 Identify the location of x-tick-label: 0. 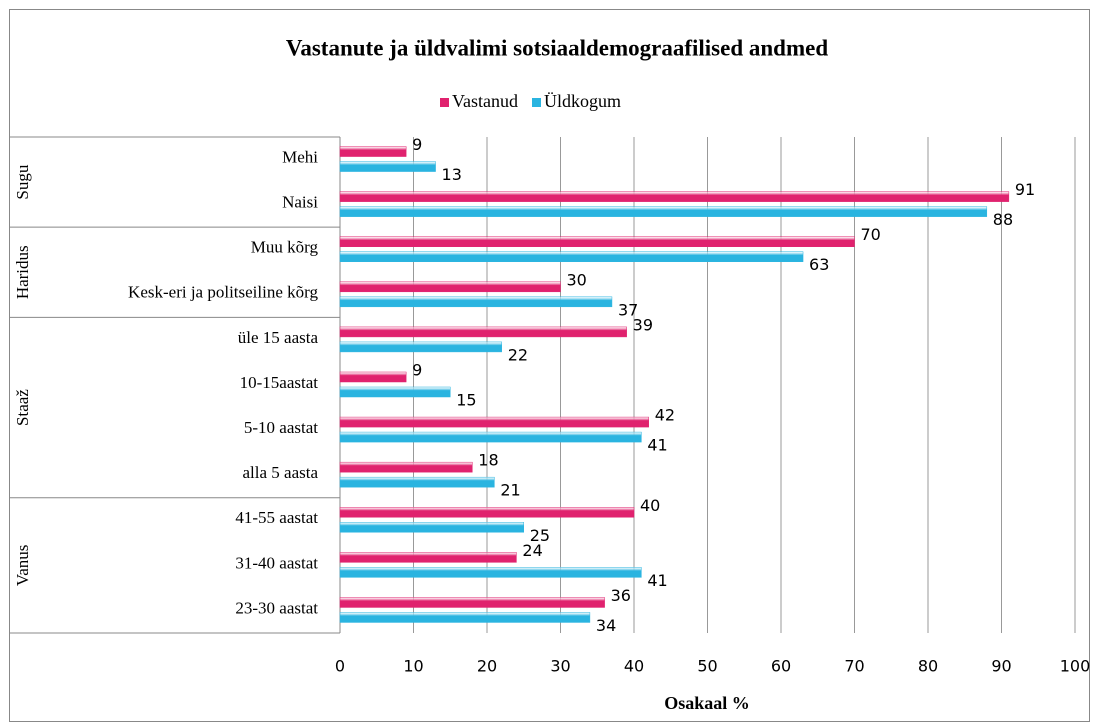
(340, 666).